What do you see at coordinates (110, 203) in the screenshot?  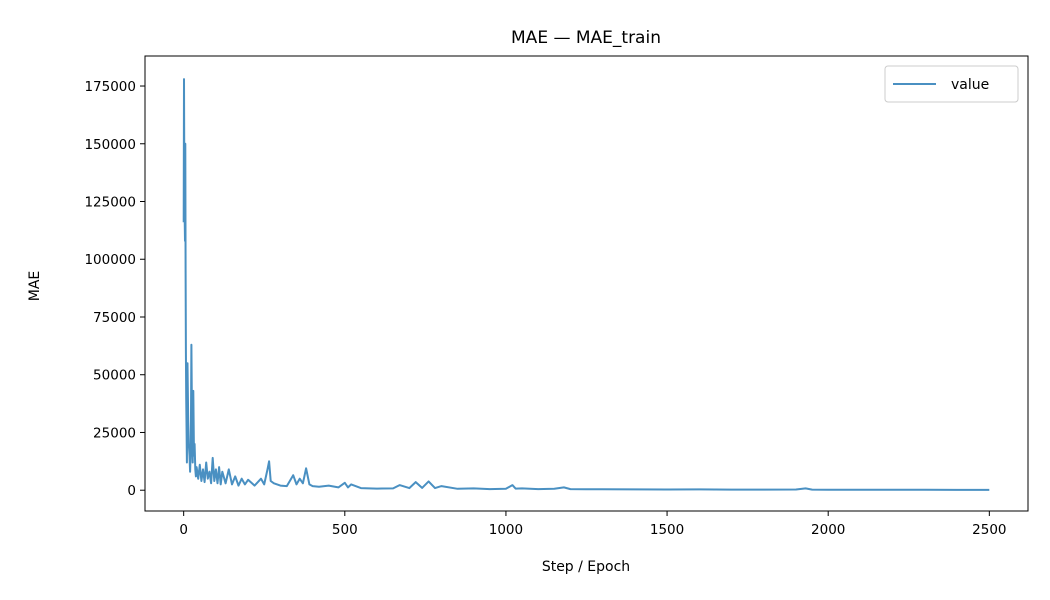 I see `y-tick-label: 125000` at bounding box center [110, 203].